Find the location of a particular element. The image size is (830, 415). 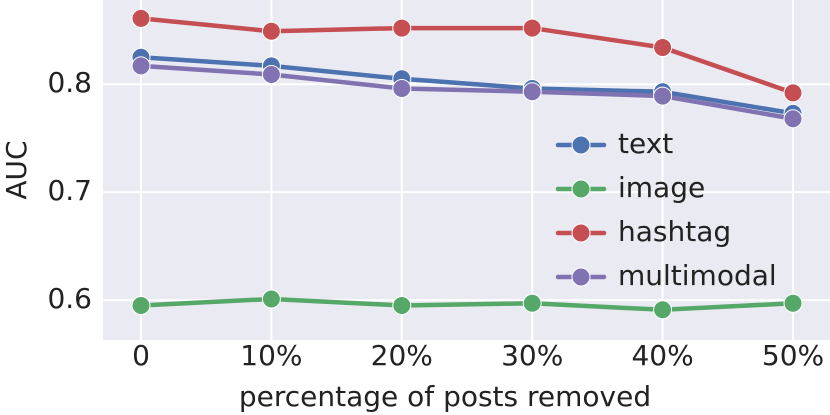

x-tick-label: 0 is located at coordinates (141, 355).